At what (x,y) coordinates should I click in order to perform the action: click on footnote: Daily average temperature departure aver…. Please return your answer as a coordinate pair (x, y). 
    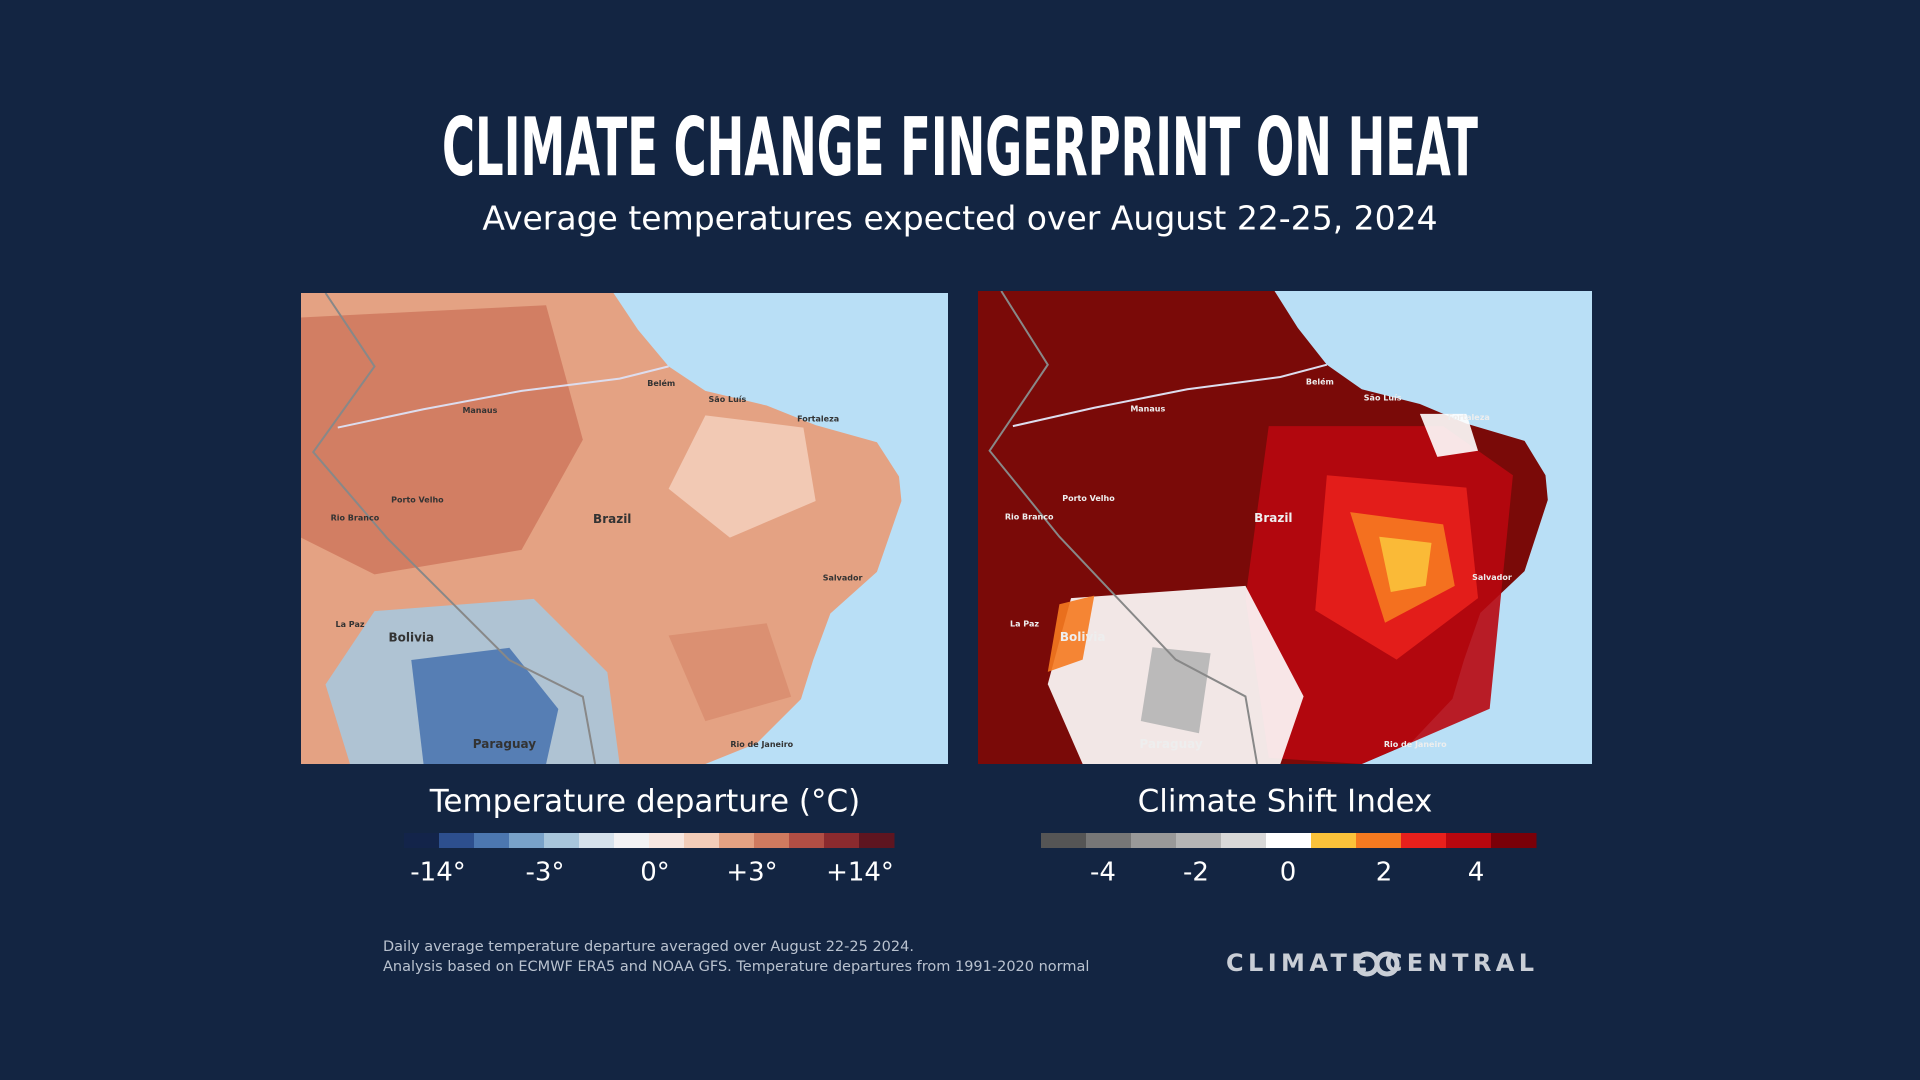
    Looking at the image, I should click on (648, 947).